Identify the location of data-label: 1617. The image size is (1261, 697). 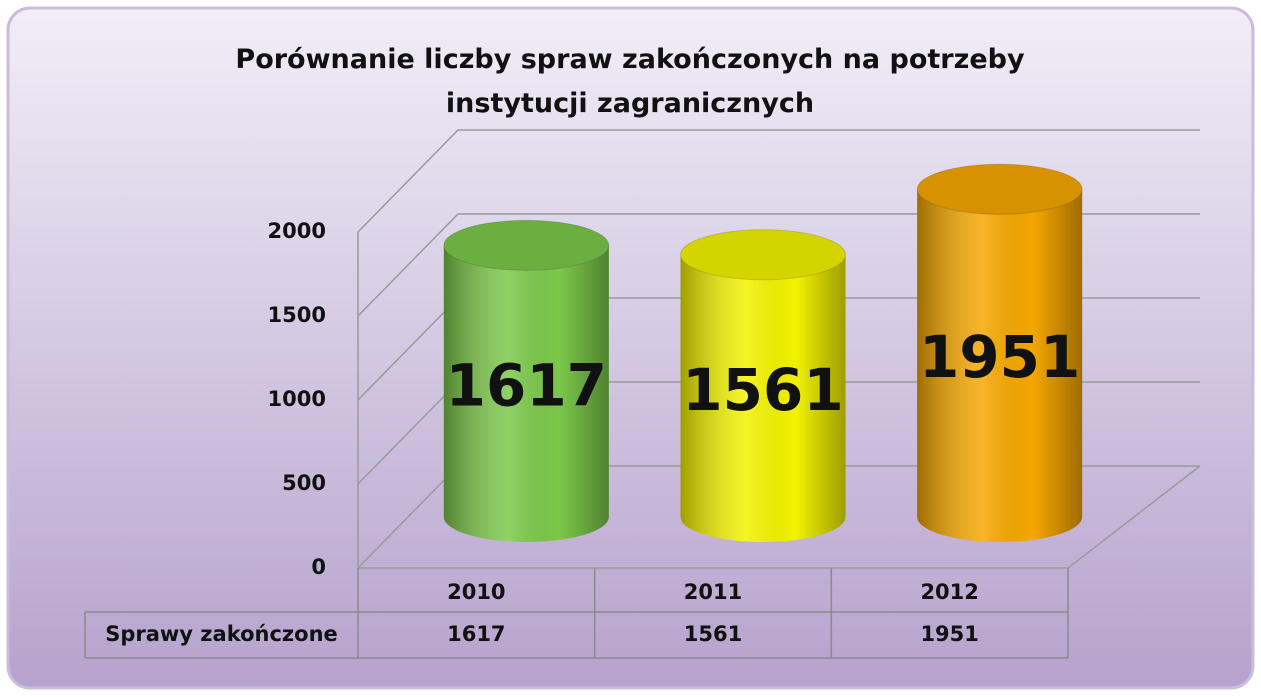
(526, 385).